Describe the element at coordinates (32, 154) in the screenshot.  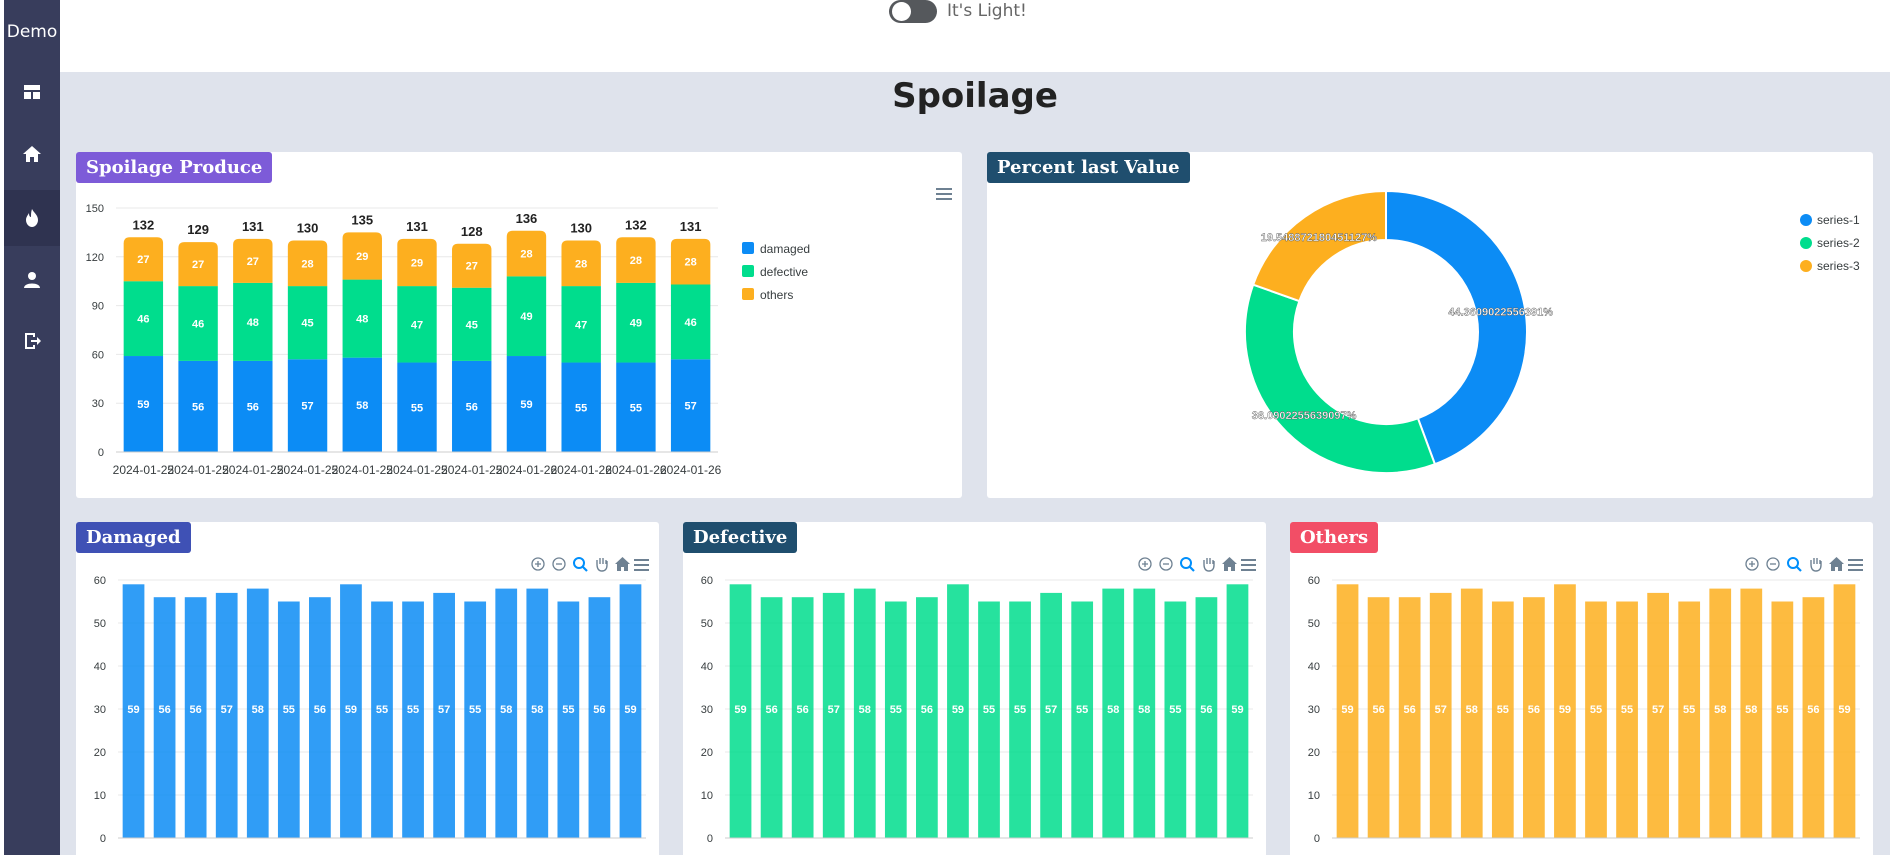
I see `sidebar-item-home` at that location.